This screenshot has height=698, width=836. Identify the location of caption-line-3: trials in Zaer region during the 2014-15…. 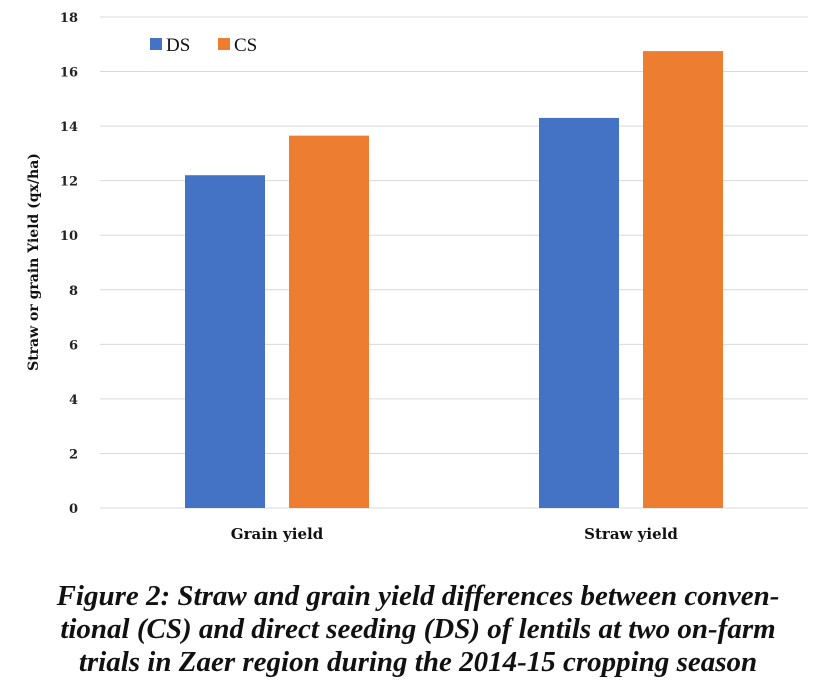
(418, 662).